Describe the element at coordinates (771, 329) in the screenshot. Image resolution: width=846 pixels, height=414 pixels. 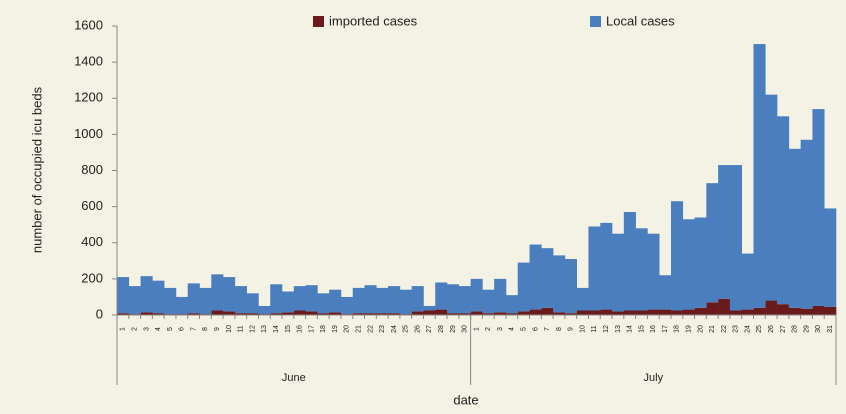
I see `x-tick-label: 26` at that location.